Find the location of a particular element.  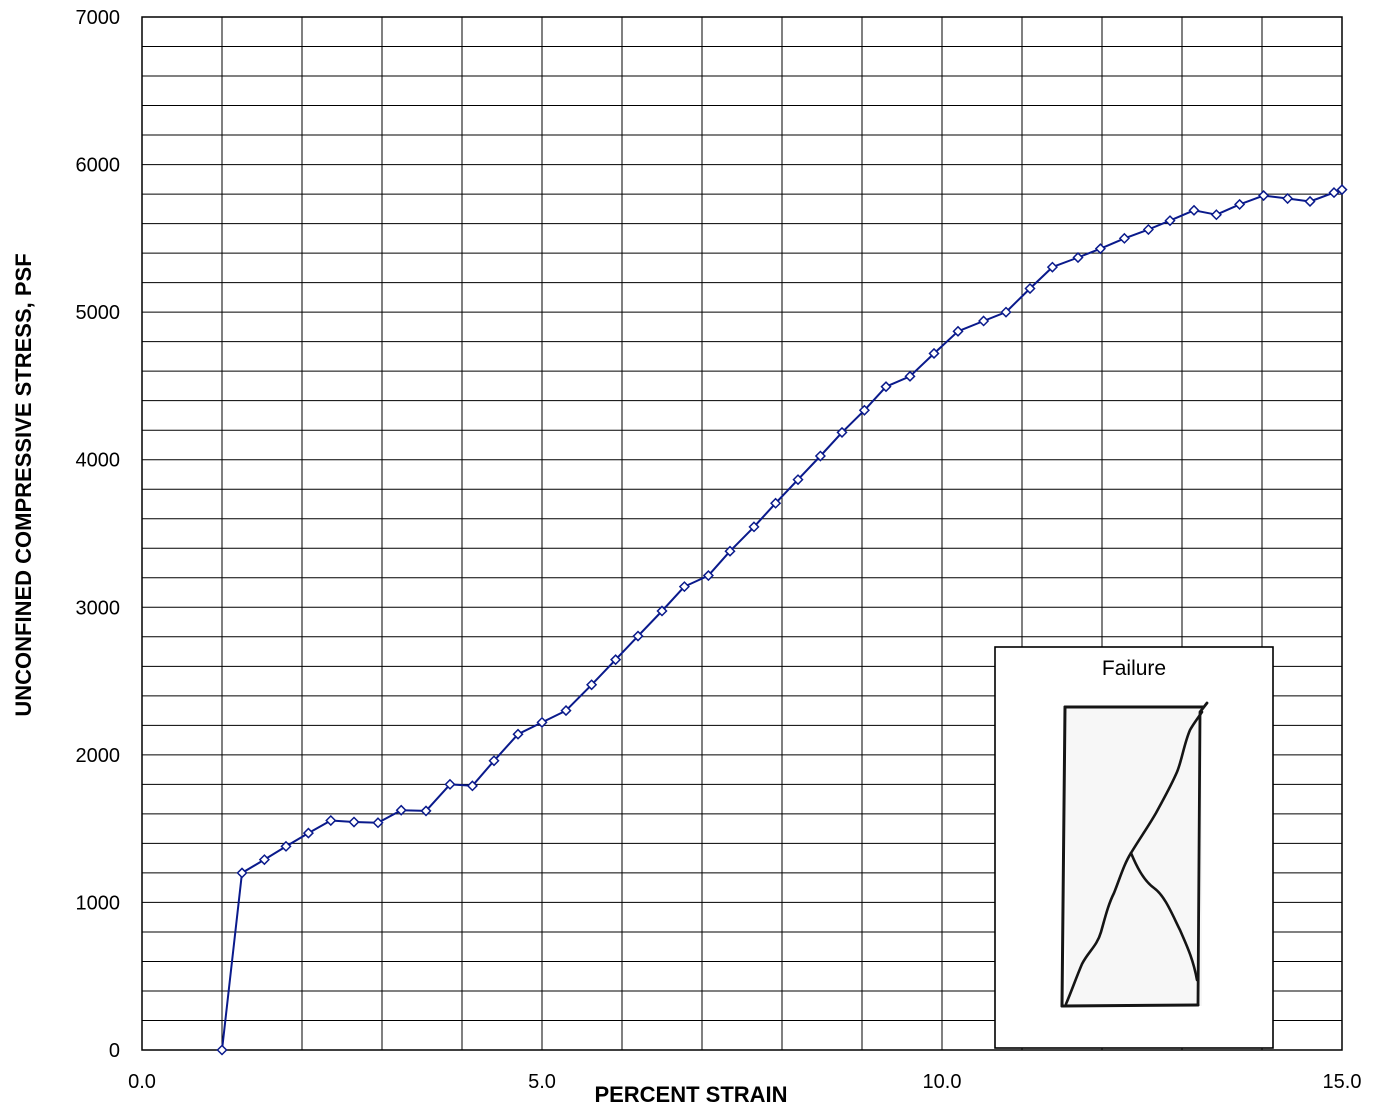

y-tick-label: 7000 is located at coordinates (98, 18).